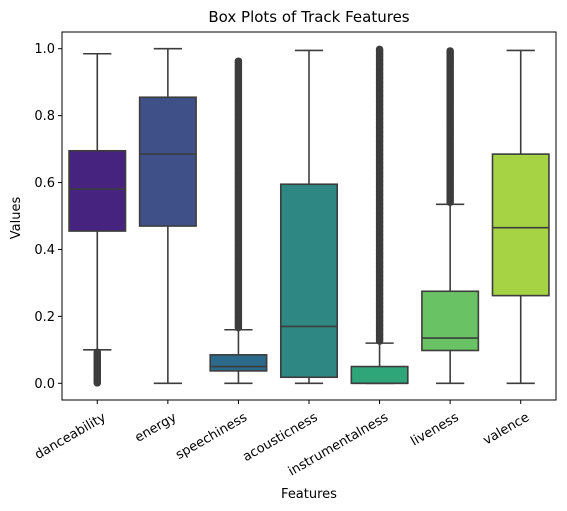  Describe the element at coordinates (309, 494) in the screenshot. I see `x-axis-label: Features` at that location.